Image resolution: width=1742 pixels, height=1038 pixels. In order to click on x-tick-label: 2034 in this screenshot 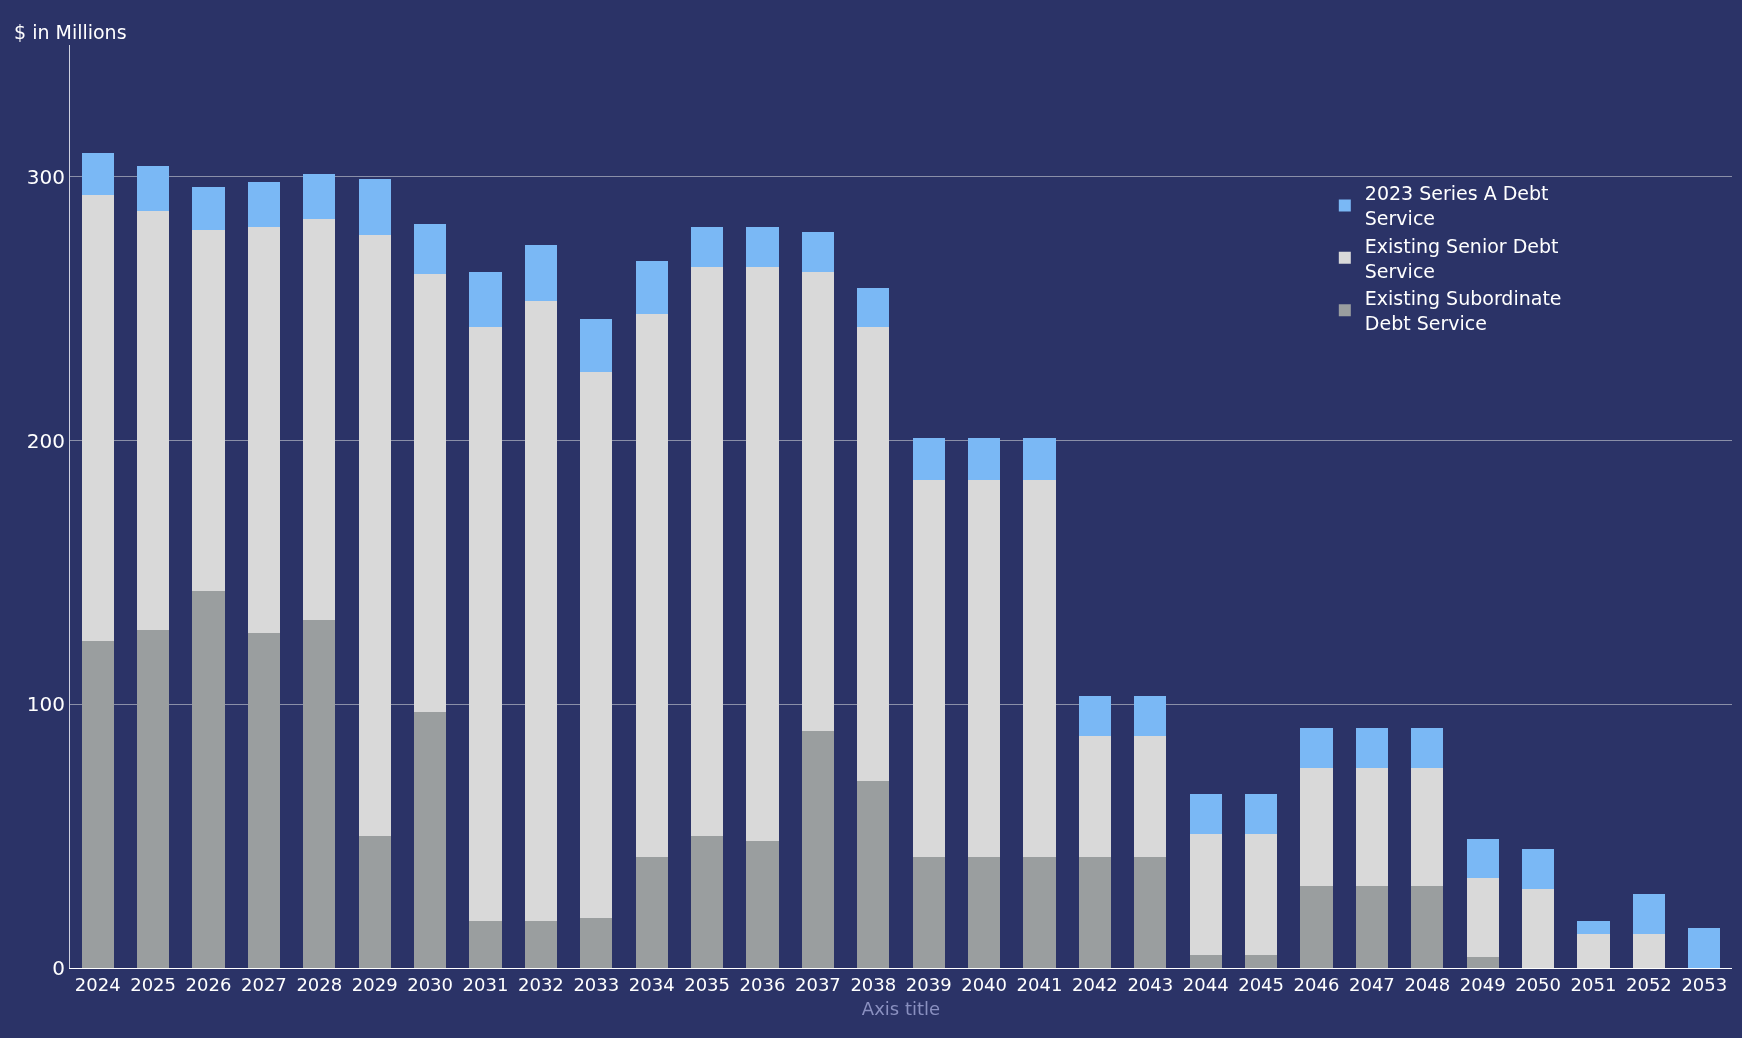, I will do `click(651, 984)`.